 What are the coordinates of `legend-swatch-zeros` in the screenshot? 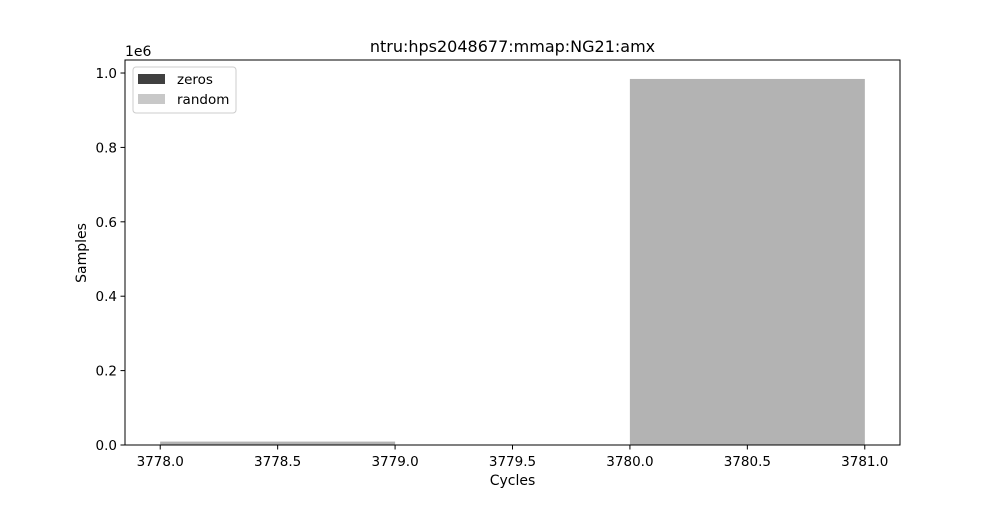 It's located at (151, 79).